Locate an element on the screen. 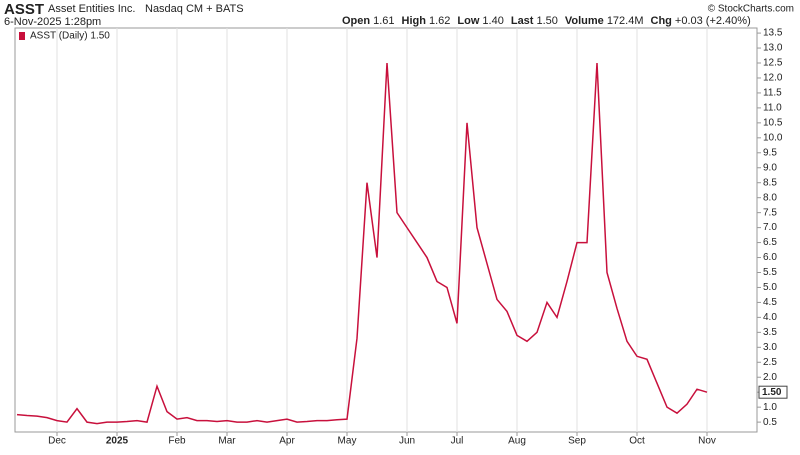 This screenshot has height=455, width=800. y-tick-label: 13.5 is located at coordinates (773, 33).